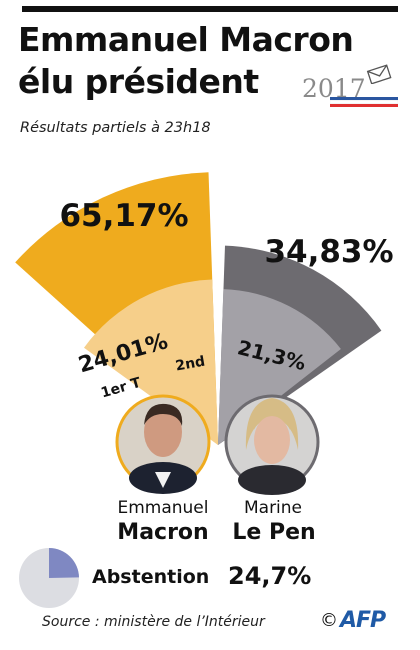 This screenshot has width=420, height=650. Describe the element at coordinates (163, 444) in the screenshot. I see `macron-portrait` at that location.